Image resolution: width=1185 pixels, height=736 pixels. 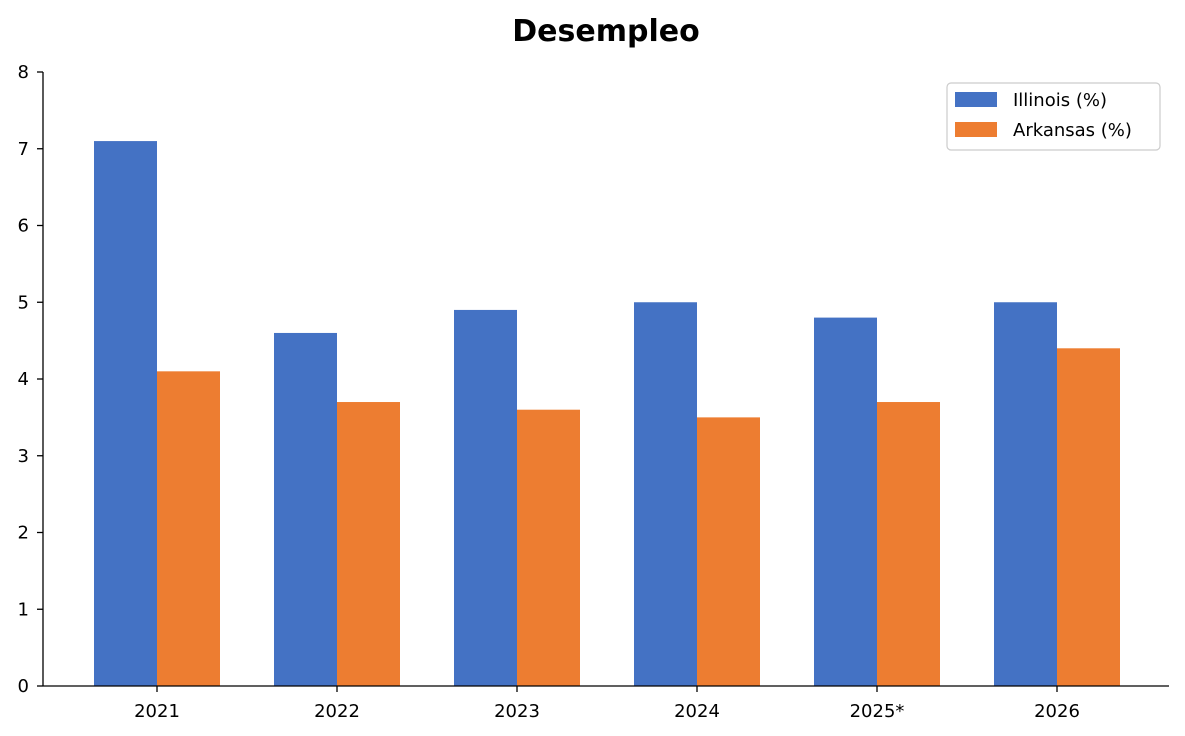 I want to click on bar-arkansas-2022, so click(x=368, y=544).